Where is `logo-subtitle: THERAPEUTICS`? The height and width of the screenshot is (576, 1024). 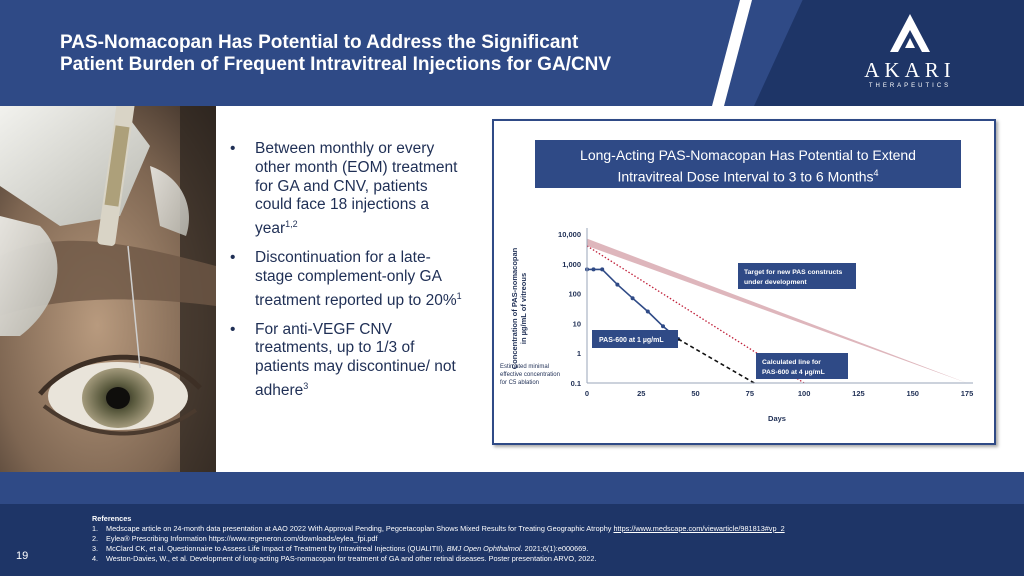 logo-subtitle: THERAPEUTICS is located at coordinates (910, 86).